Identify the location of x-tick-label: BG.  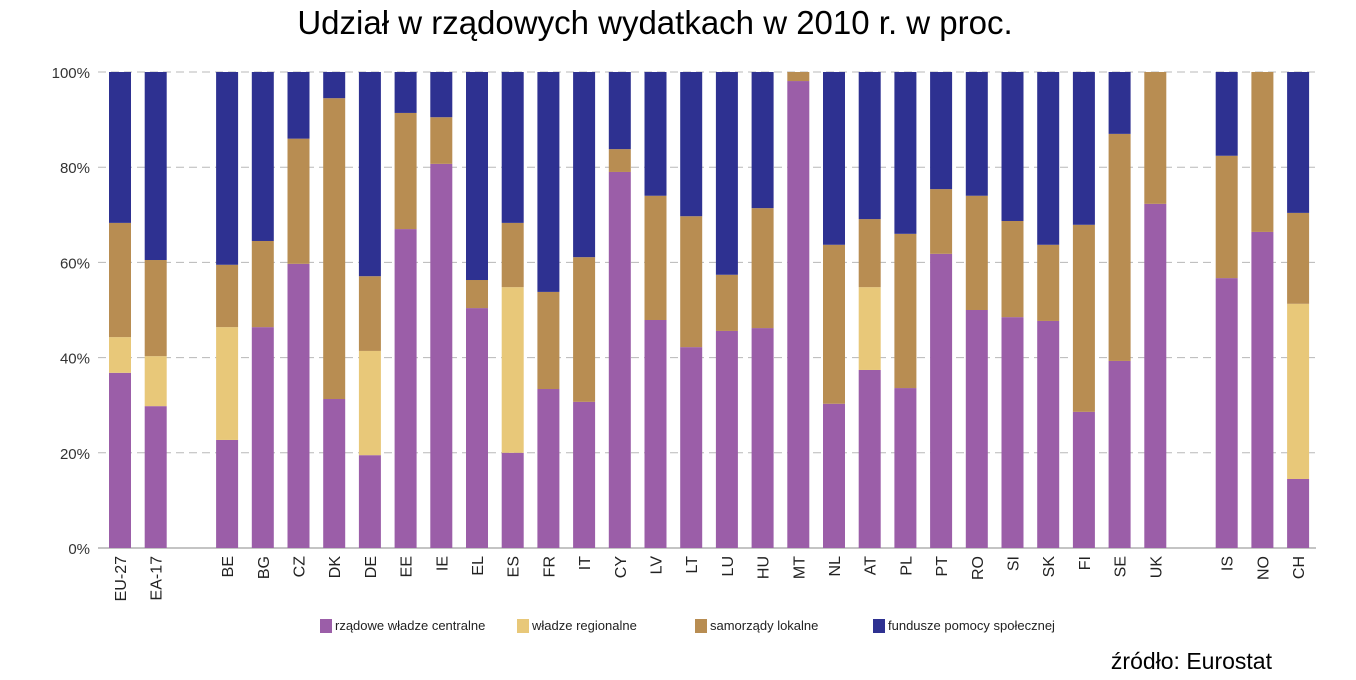
(264, 567).